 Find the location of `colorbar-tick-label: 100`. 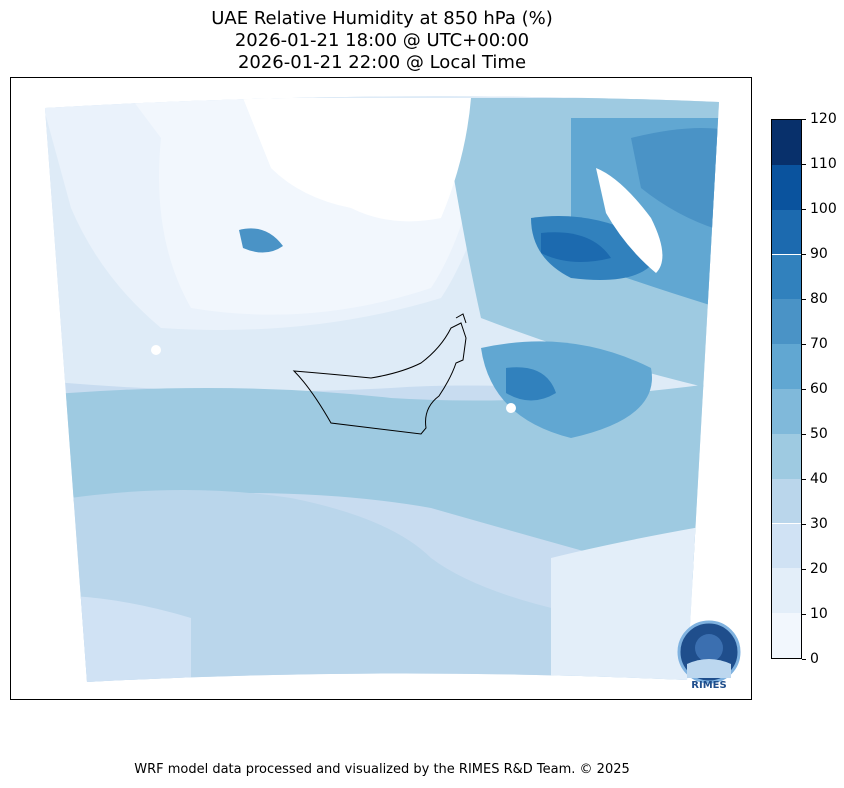

colorbar-tick-label: 100 is located at coordinates (823, 209).